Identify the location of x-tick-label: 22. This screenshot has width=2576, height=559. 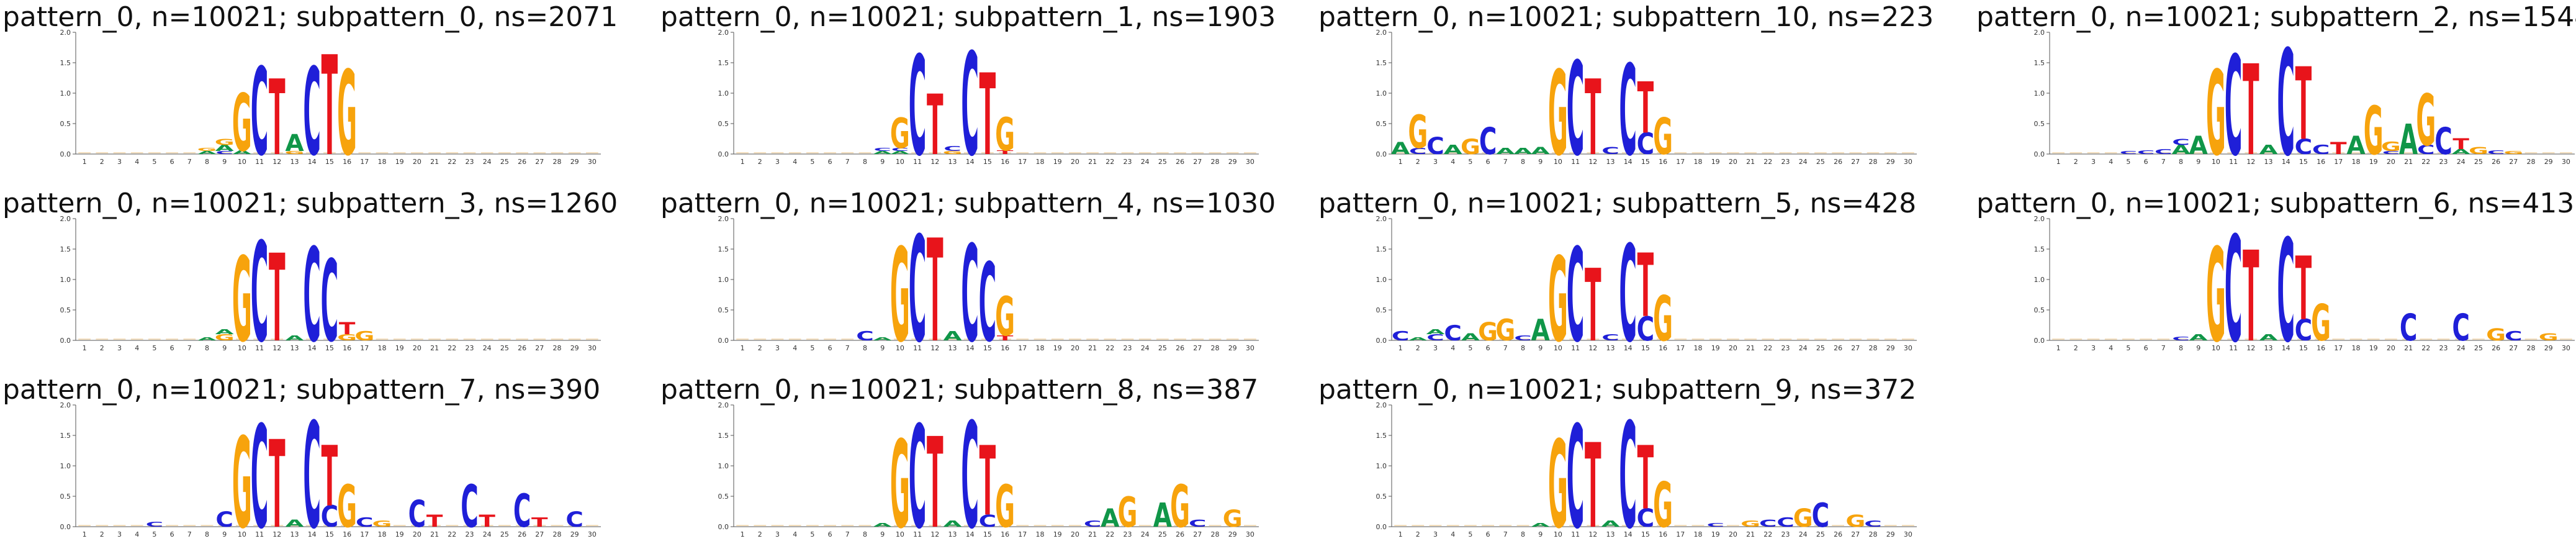
(1767, 348).